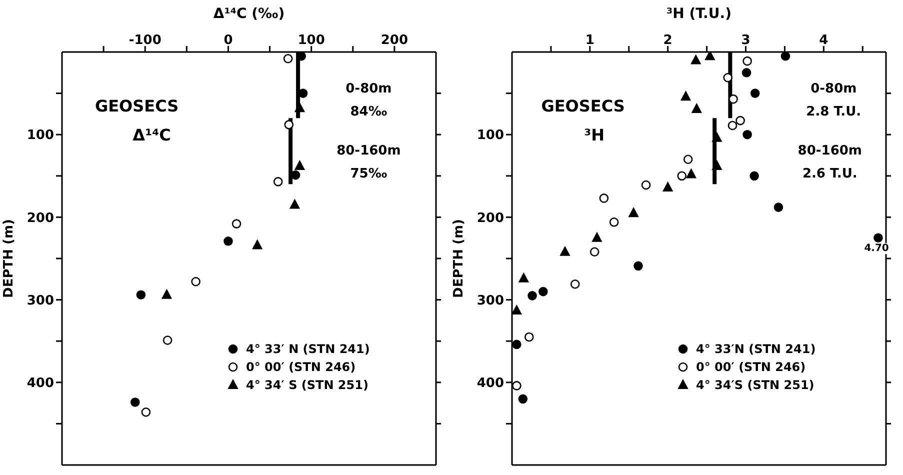 The height and width of the screenshot is (475, 903). Describe the element at coordinates (823, 40) in the screenshot. I see `x-tick-label: 4` at that location.